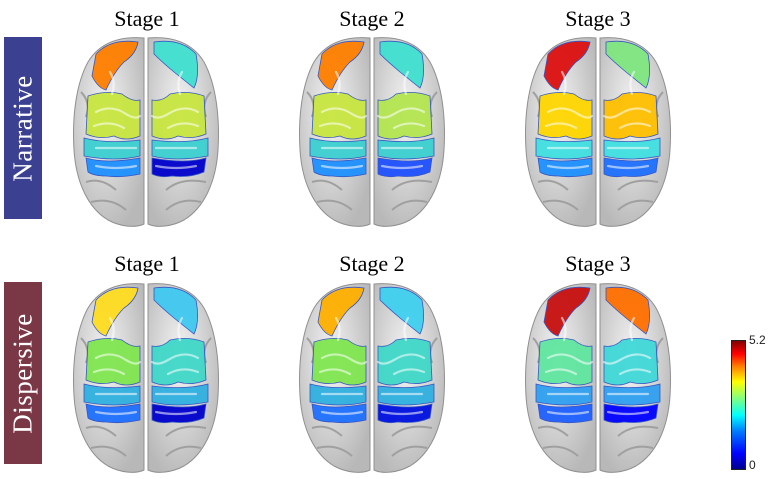  I want to click on row-label-dispersive: Dispersive, so click(23, 373).